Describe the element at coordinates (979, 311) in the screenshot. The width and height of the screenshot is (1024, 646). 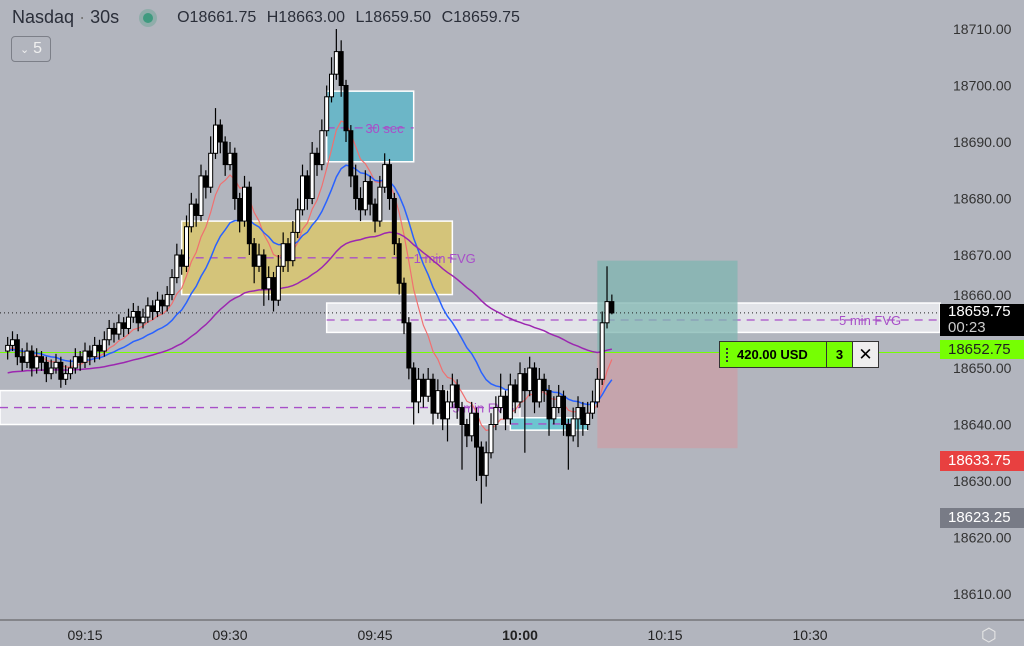
I see `current-price: 18659.75` at that location.